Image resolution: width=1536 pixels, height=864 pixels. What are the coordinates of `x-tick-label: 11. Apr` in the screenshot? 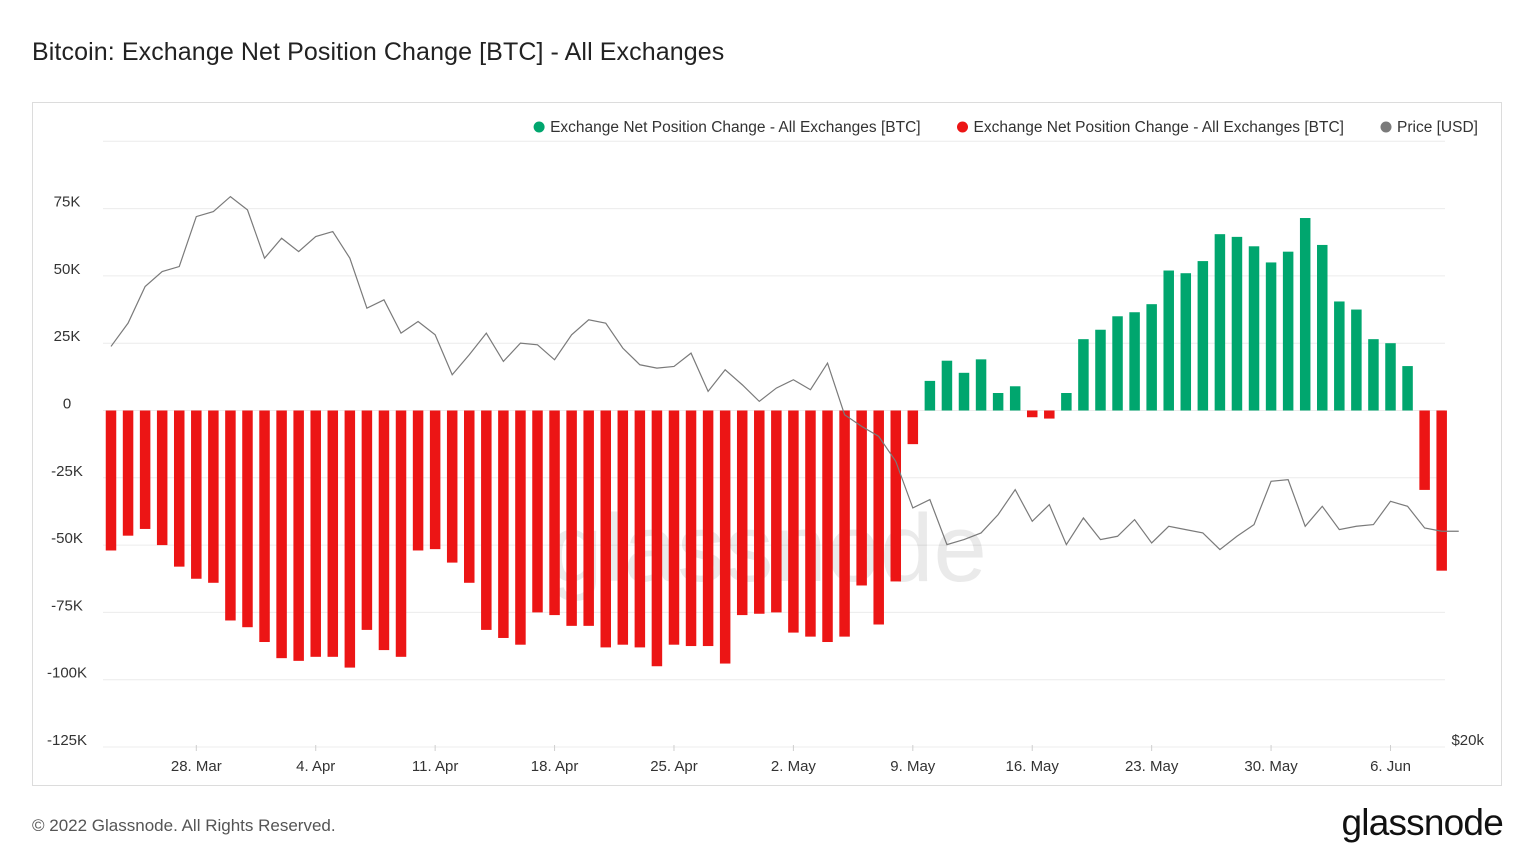 It's located at (435, 766).